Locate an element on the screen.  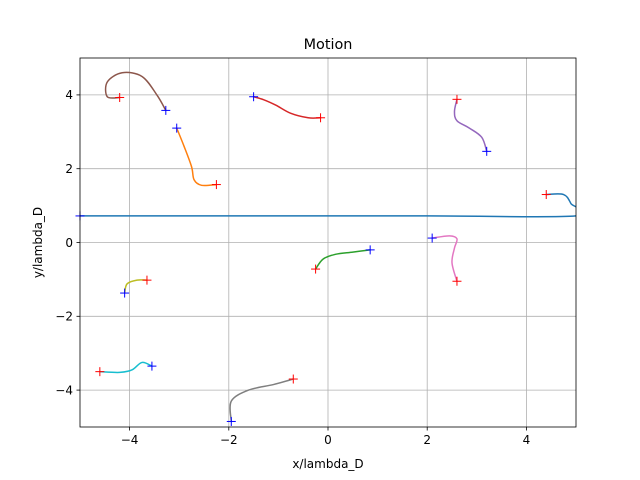
y-tick-label: −2 is located at coordinates (64, 317).